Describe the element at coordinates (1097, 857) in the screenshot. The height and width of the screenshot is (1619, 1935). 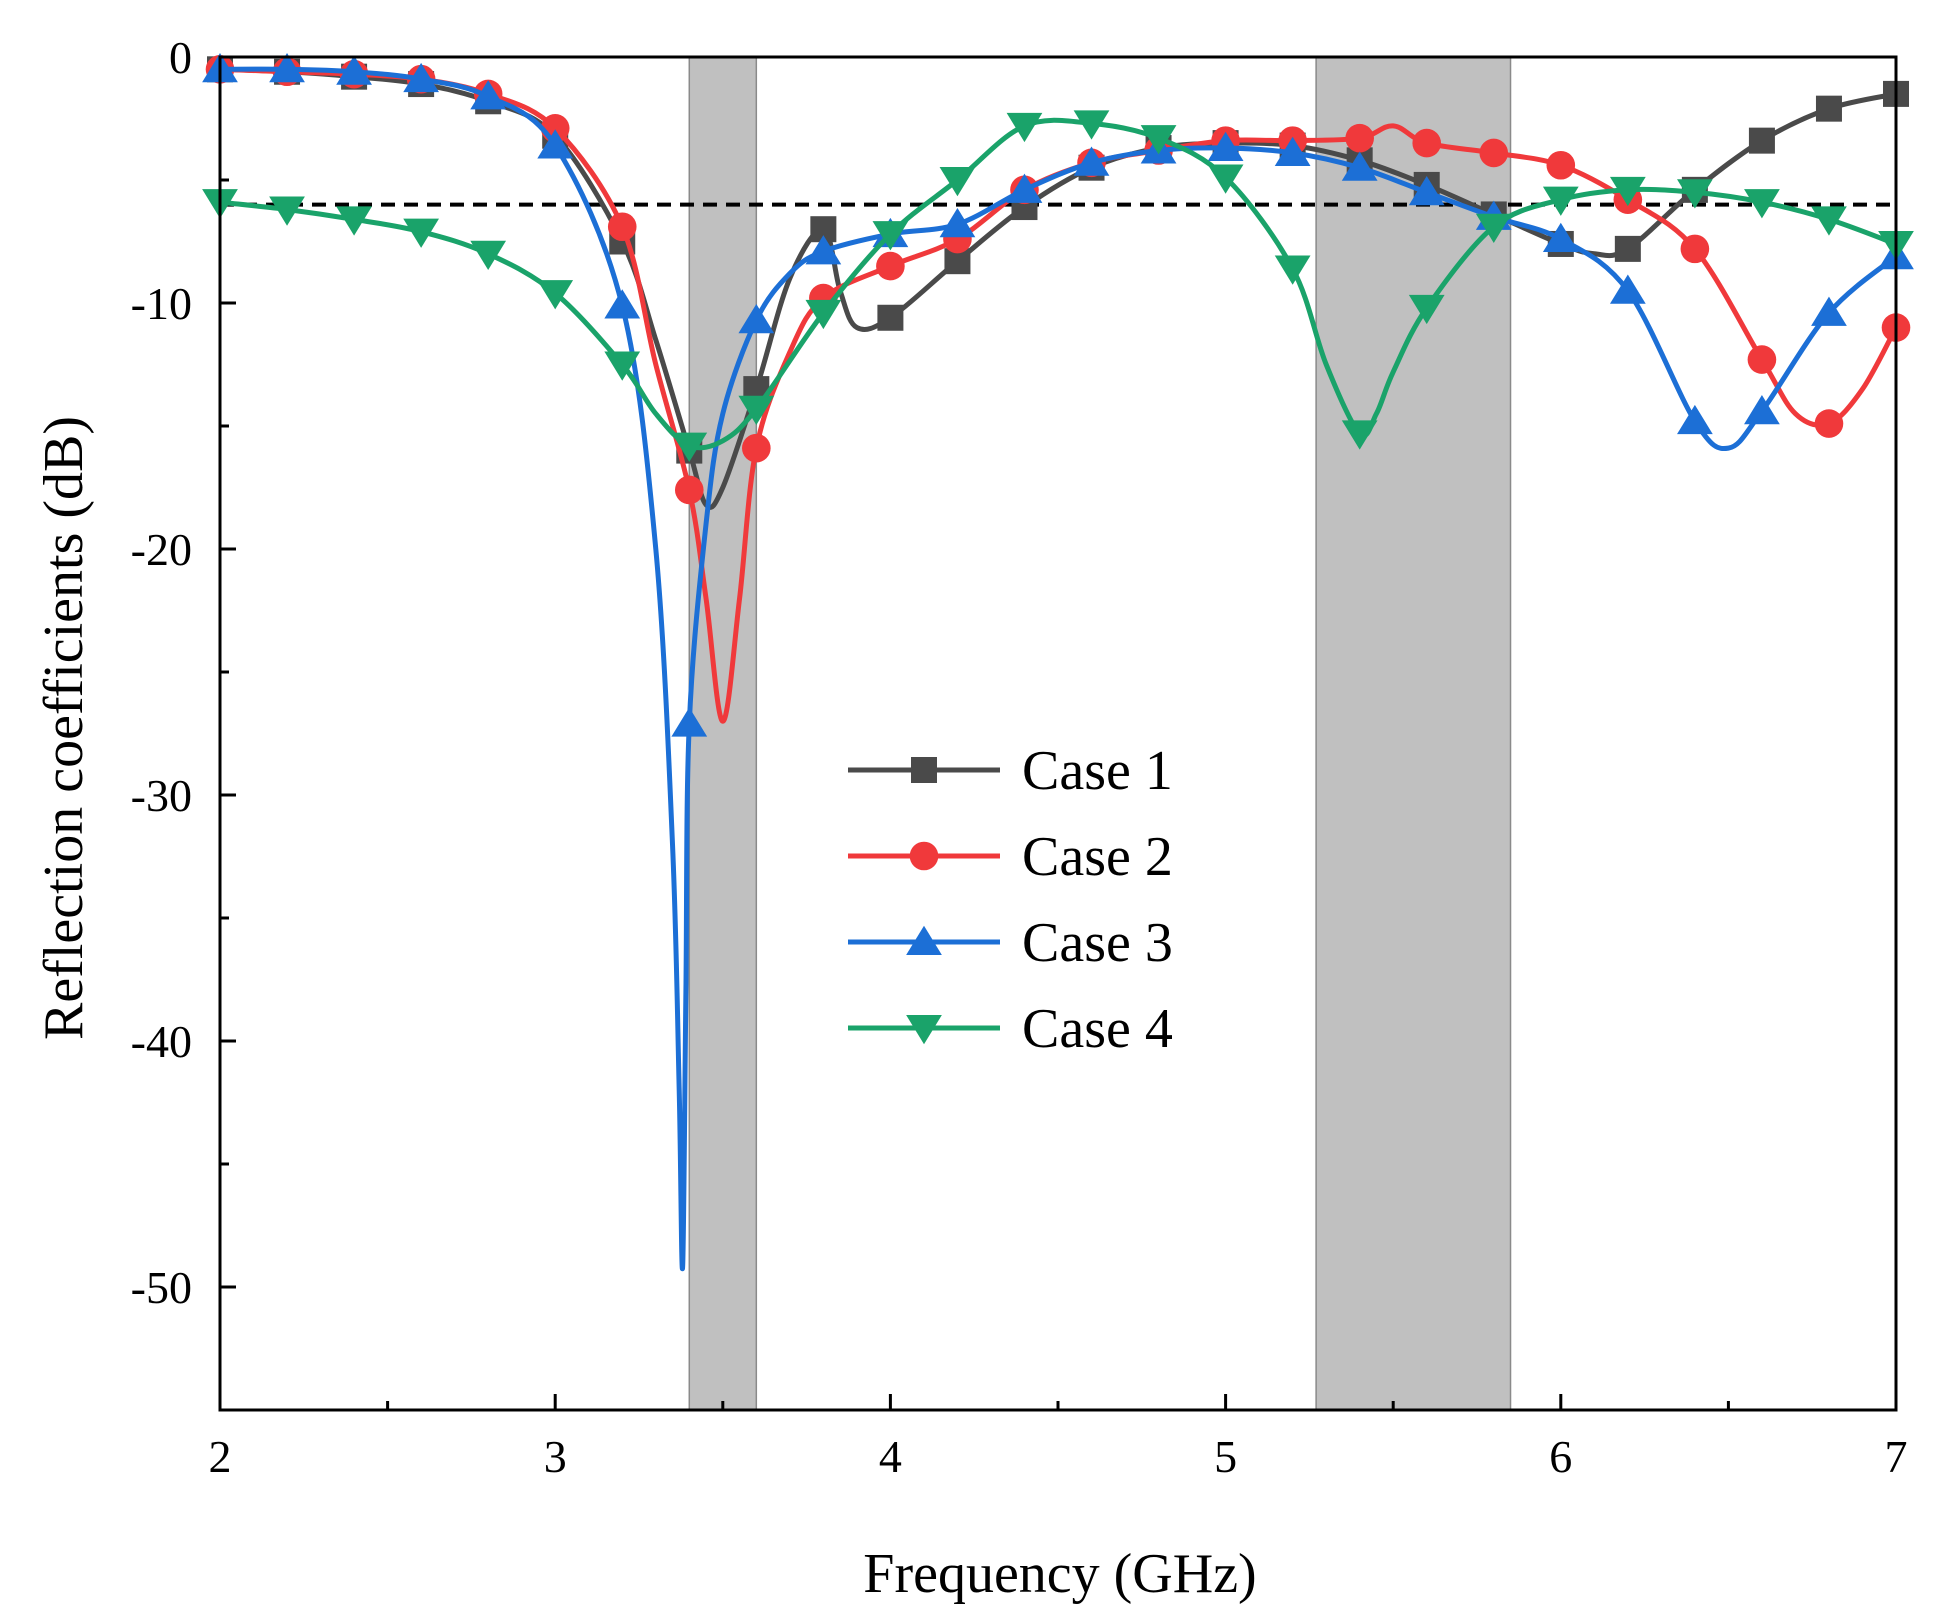
I see `legend-label: Case 2` at that location.